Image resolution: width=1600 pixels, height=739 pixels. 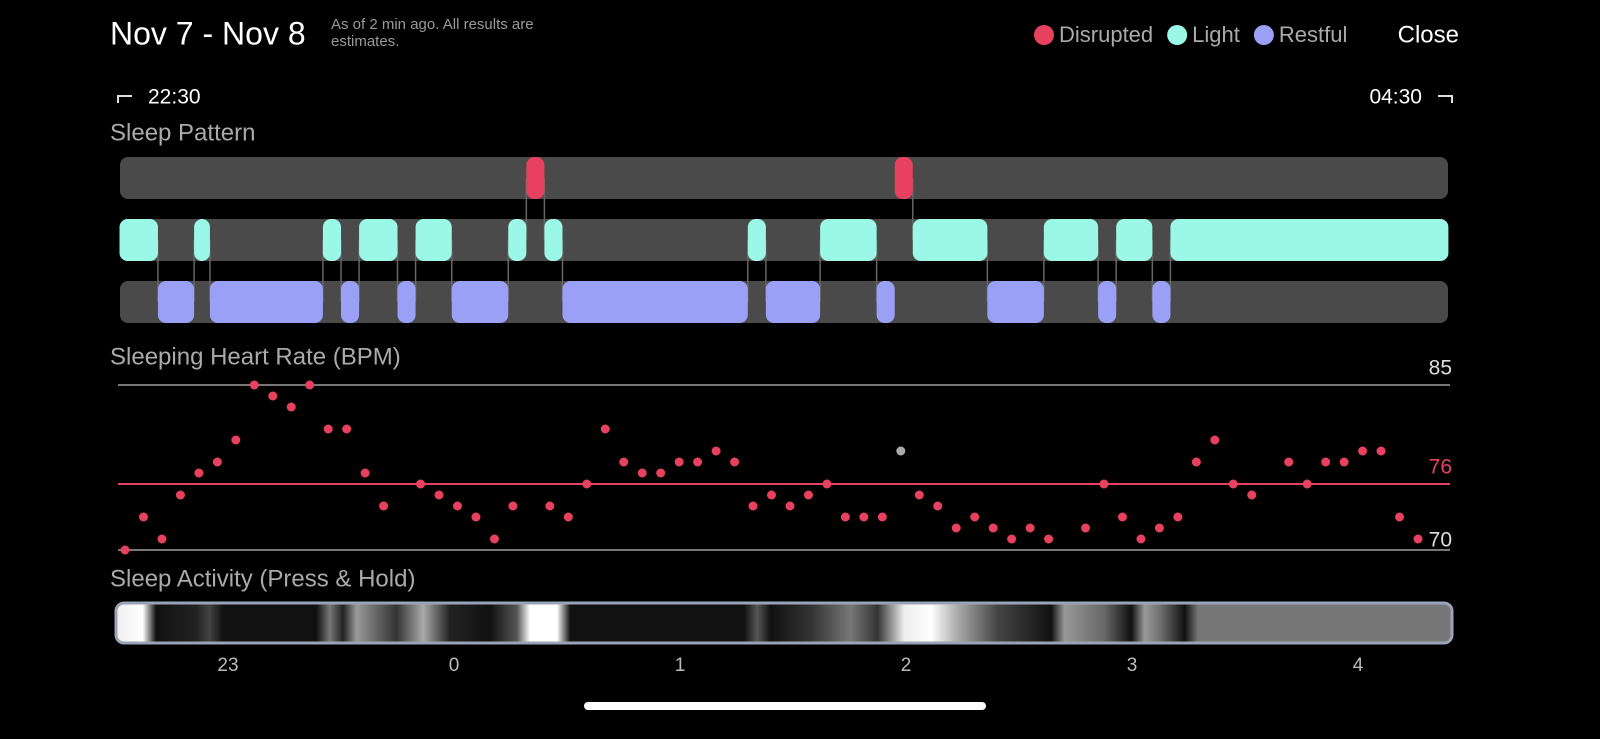 I want to click on x-tick-label: 4, so click(x=1358, y=665).